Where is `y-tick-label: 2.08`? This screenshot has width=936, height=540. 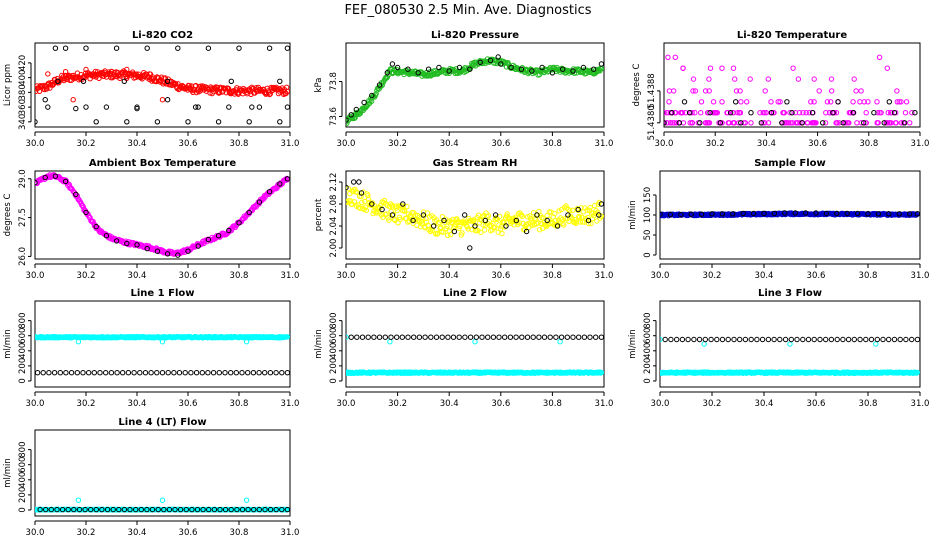 y-tick-label: 2.08 is located at coordinates (334, 204).